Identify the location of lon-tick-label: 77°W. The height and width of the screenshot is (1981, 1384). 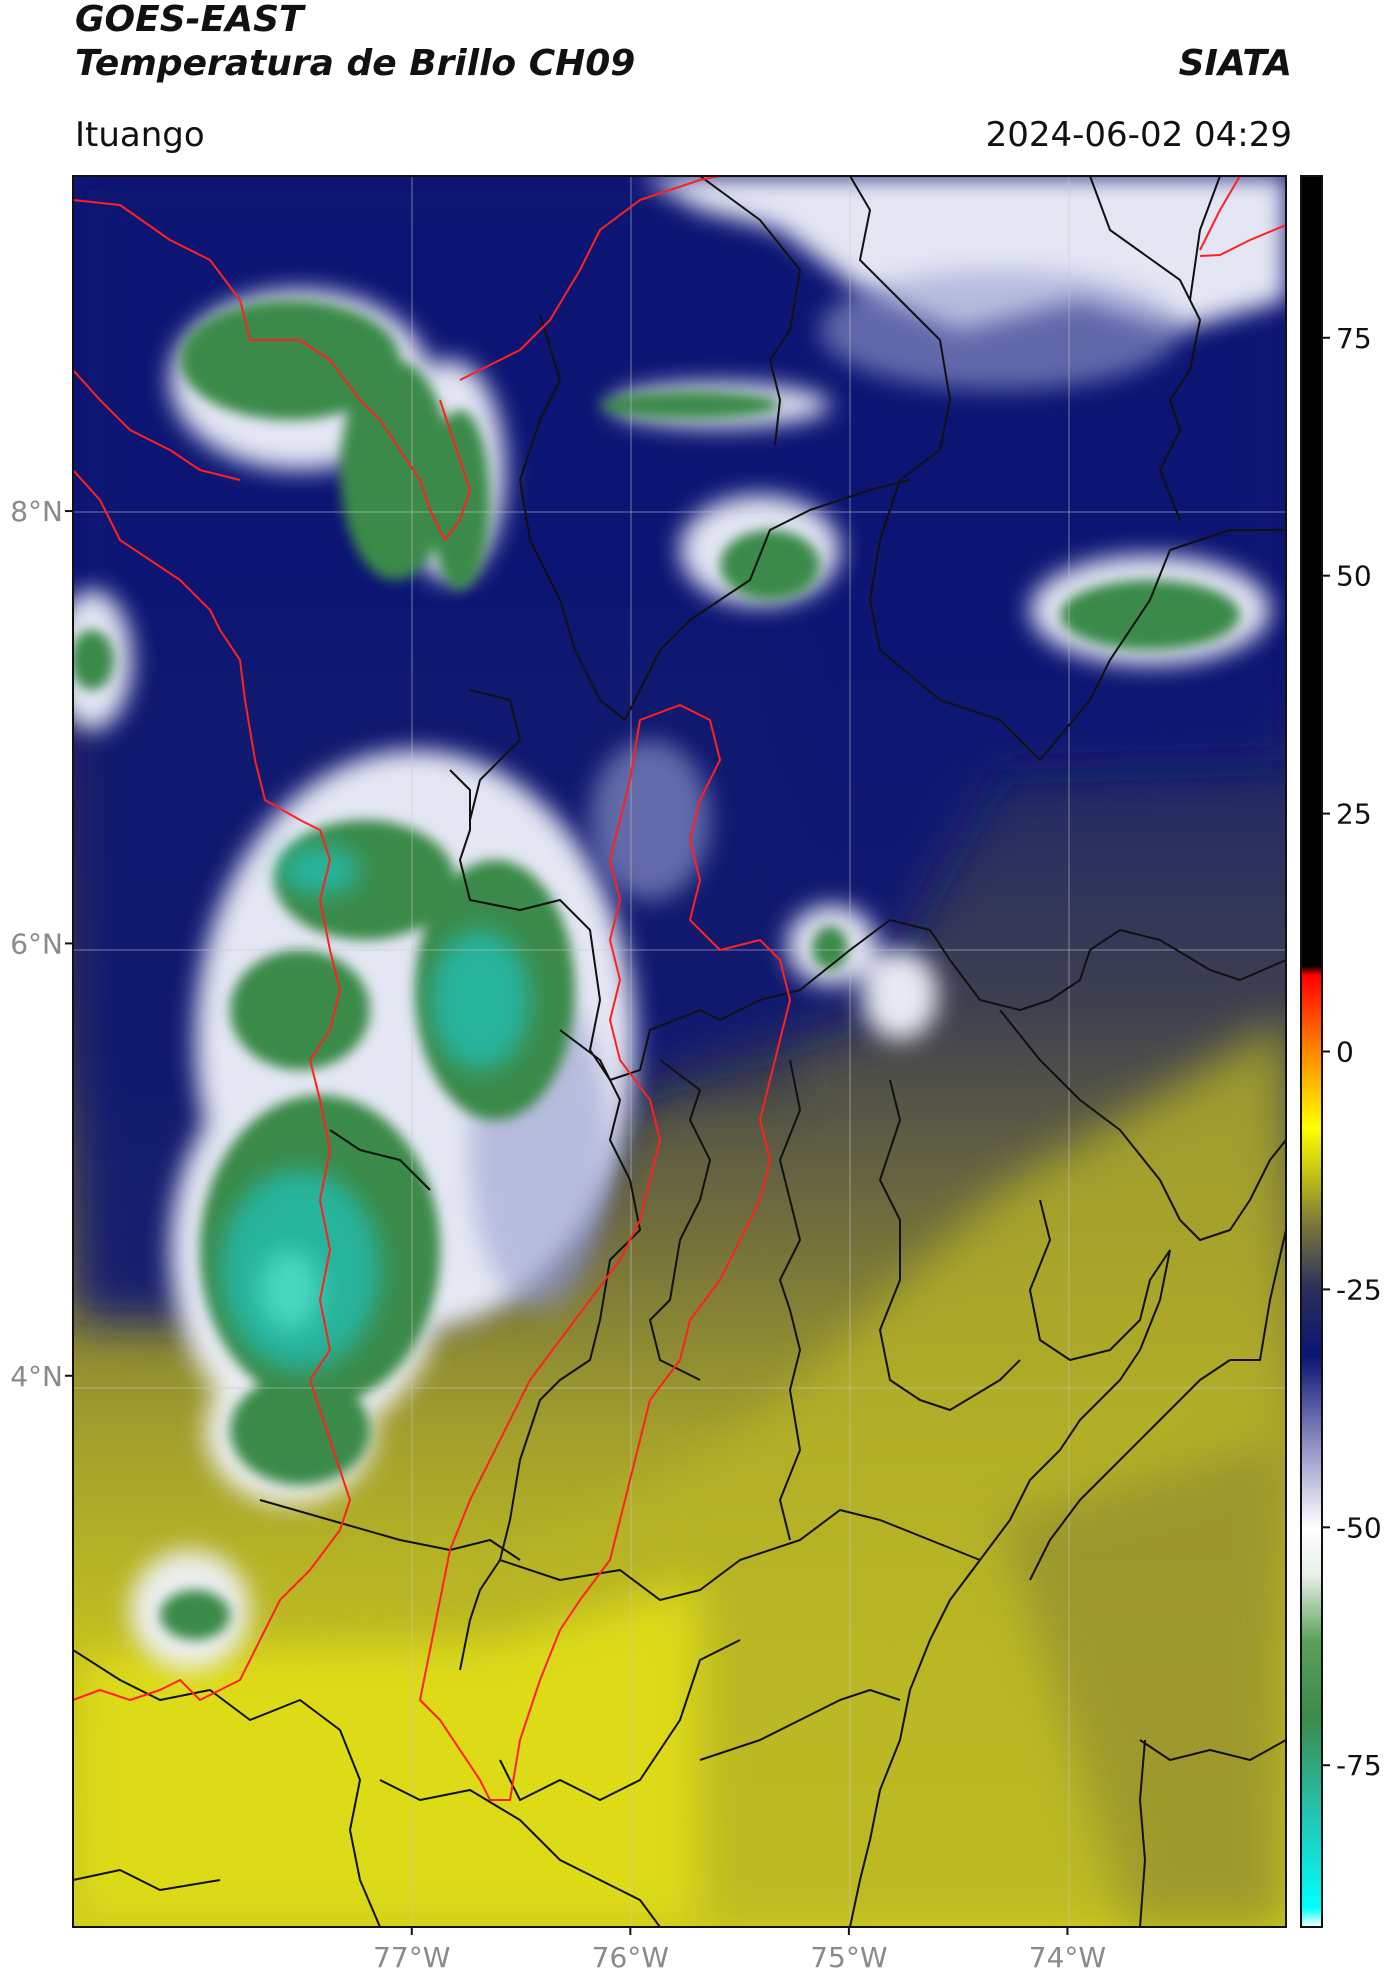
(411, 1957).